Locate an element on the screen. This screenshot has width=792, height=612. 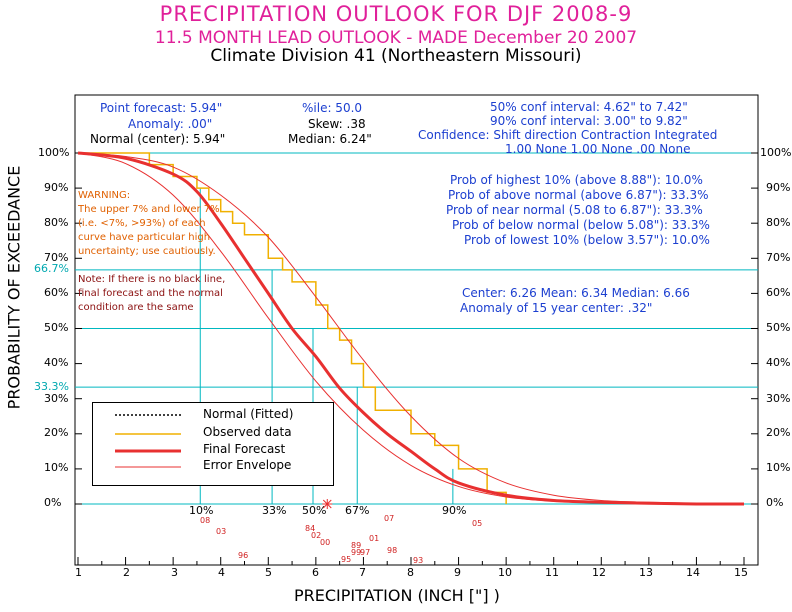
year-label: 98 is located at coordinates (392, 550).